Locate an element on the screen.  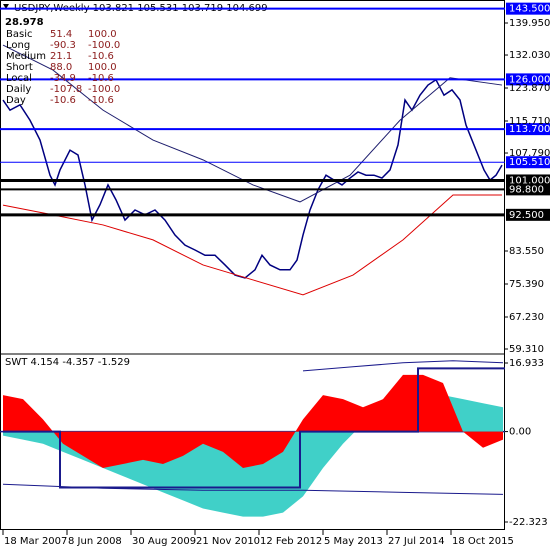
table-cell: 88.0 is located at coordinates (61, 67).